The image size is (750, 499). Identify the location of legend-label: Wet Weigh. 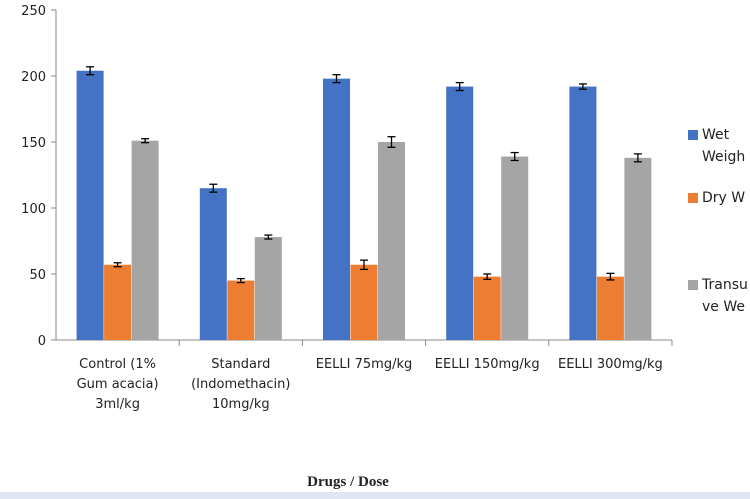
(723, 146).